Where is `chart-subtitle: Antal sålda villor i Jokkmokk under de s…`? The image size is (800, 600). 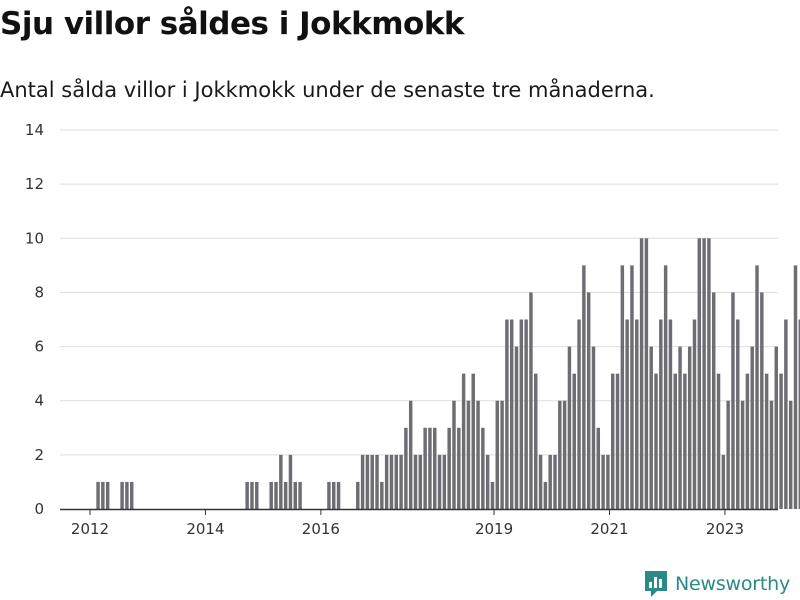 chart-subtitle: Antal sålda villor i Jokkmokk under de s… is located at coordinates (327, 90).